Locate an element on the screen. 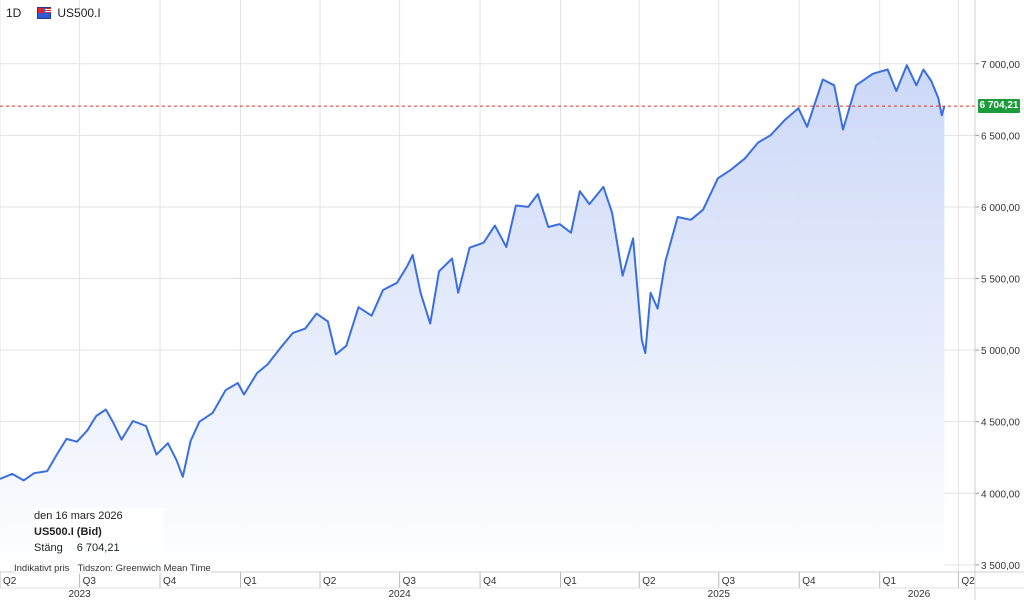  info-instrument: US500.I (Bid) is located at coordinates (68, 532).